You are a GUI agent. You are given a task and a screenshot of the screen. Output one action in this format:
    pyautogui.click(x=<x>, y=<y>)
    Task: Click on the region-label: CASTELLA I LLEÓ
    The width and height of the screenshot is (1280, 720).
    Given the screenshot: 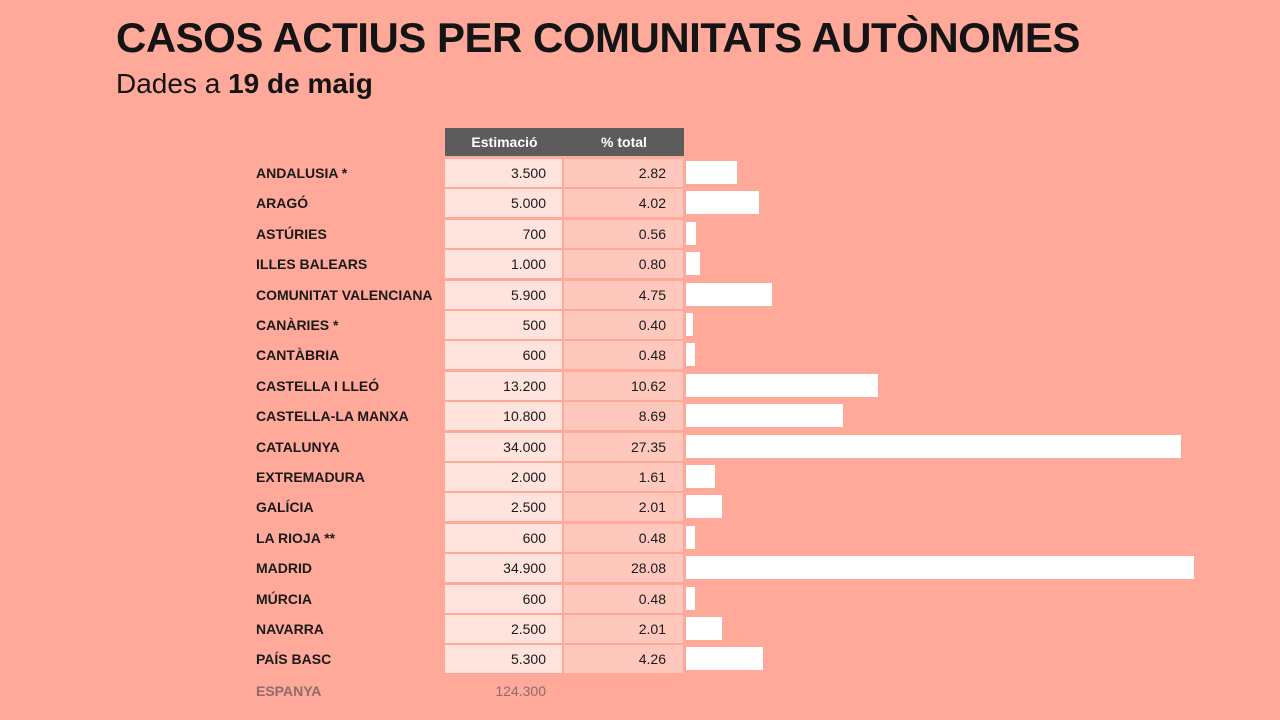 What is the action you would take?
    pyautogui.click(x=318, y=385)
    